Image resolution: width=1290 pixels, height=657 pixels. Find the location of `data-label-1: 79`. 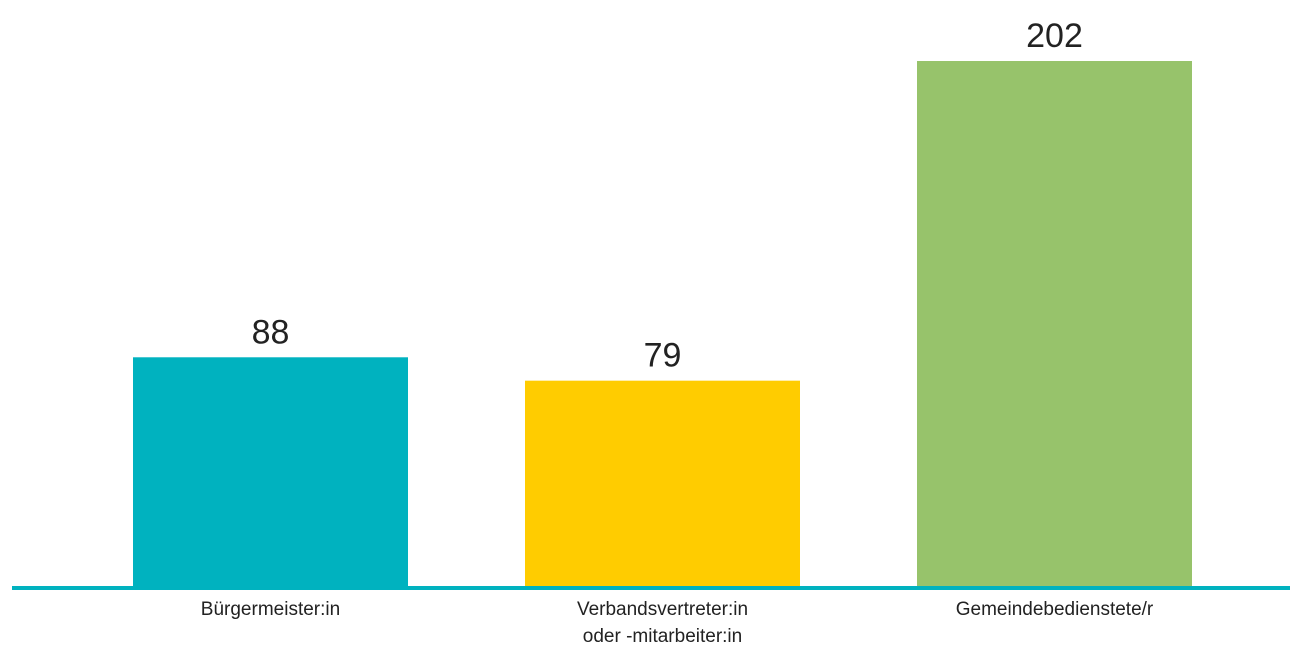

data-label-1: 79 is located at coordinates (663, 356).